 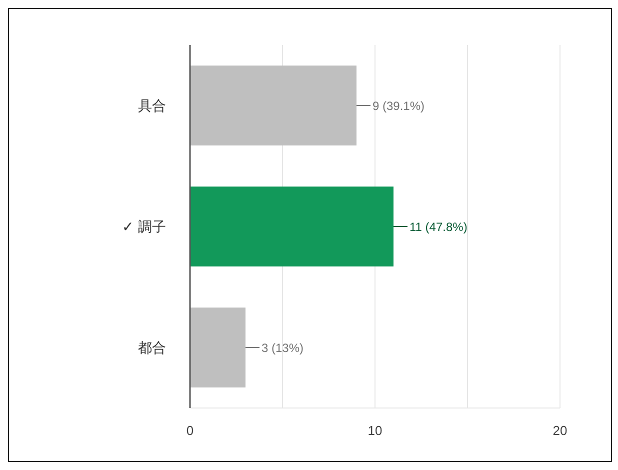 What do you see at coordinates (283, 348) in the screenshot?
I see `data-label: 3 (13%)` at bounding box center [283, 348].